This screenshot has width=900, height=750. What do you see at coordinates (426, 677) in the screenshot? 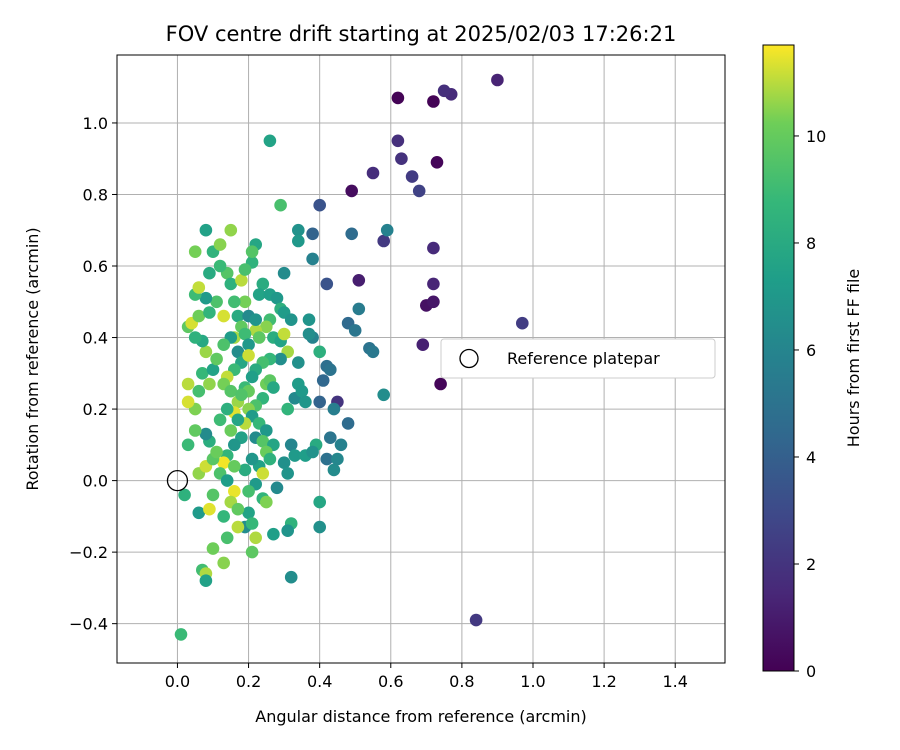
I see `x-axis-ticks: 0.0 0.2 0.4 0.6 0.8 1.0 1.2 1.4` at bounding box center [426, 677].